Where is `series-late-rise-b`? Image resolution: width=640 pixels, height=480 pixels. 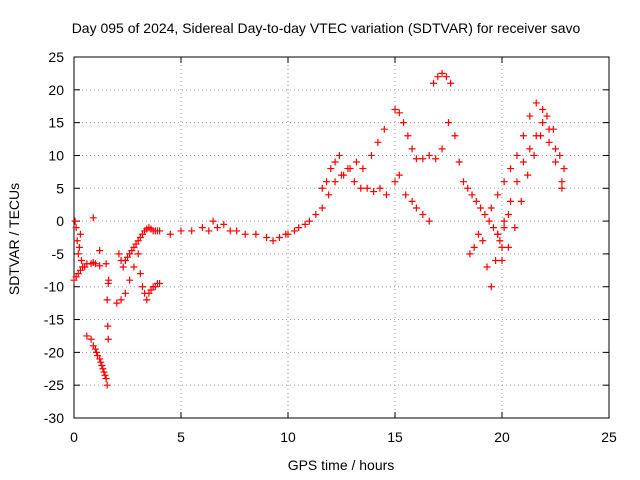 series-late-rise-b is located at coordinates (530, 178).